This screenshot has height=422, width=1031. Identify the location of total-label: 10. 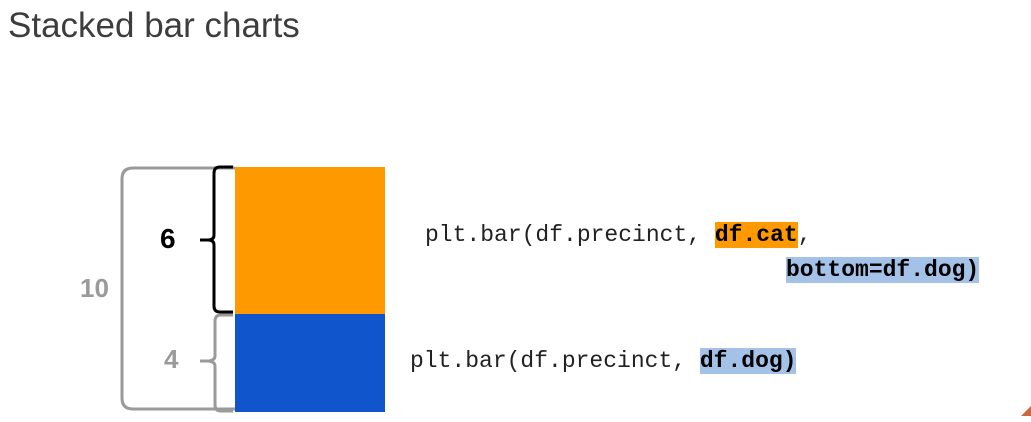
(94, 288).